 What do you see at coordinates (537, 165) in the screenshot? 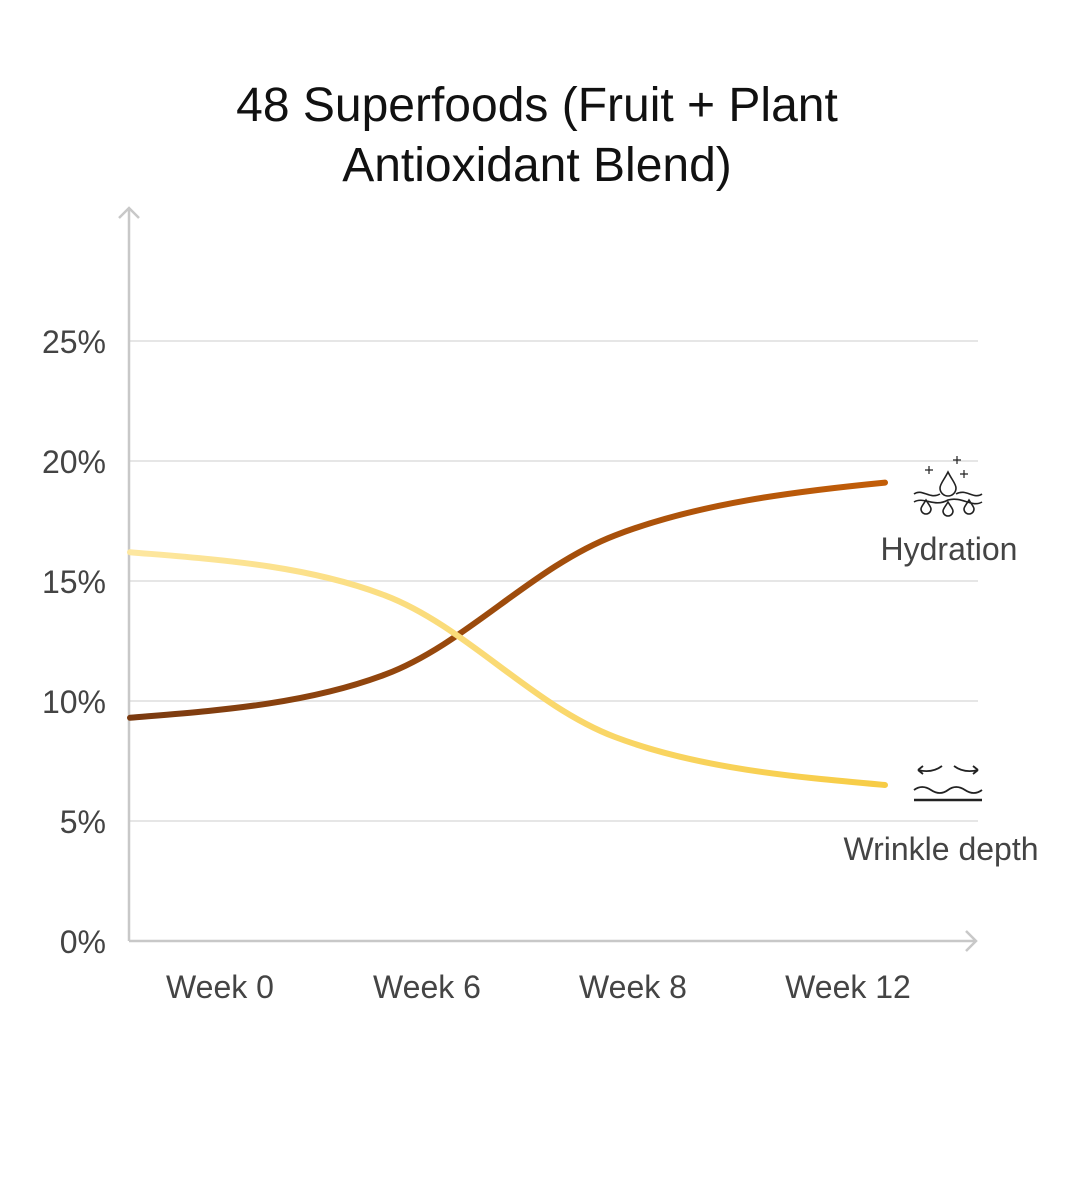
I see `chart-title-line-2: Antioxidant Blend)` at bounding box center [537, 165].